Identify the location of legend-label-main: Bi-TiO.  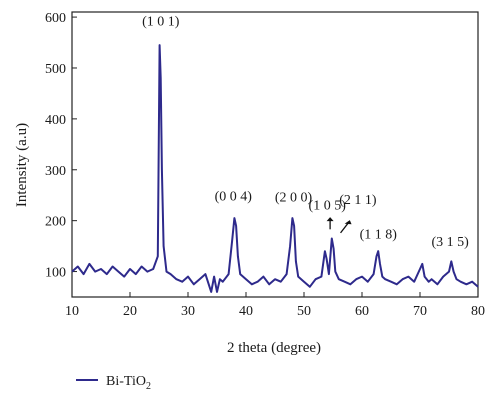
(126, 381).